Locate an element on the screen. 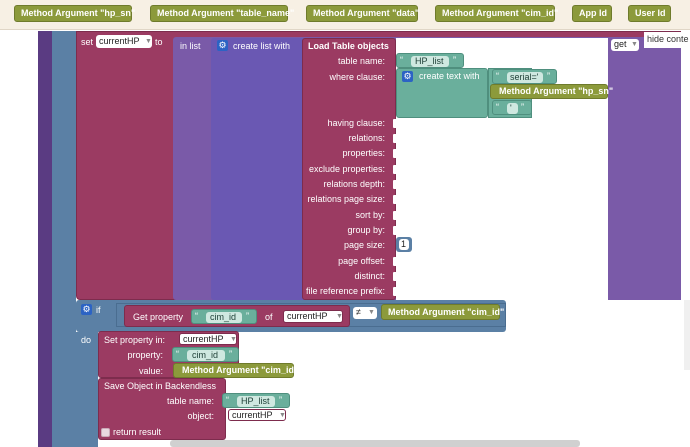 The height and width of the screenshot is (447, 690). string-value: serial=' is located at coordinates (524, 77).